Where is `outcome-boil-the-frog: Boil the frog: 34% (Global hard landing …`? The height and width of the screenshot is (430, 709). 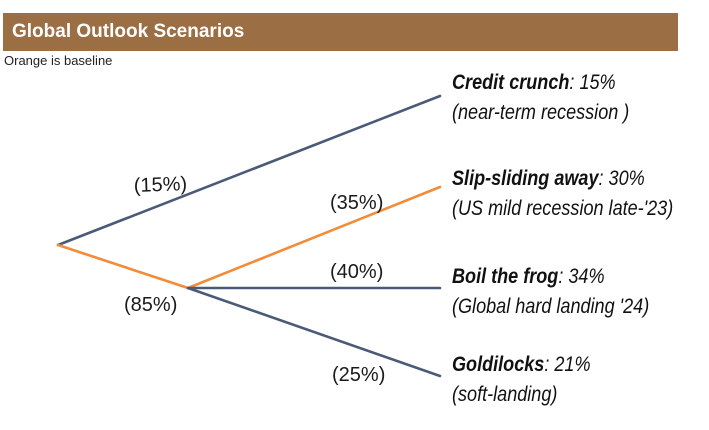
outcome-boil-the-frog: Boil the frog: 34% (Global hard landing … is located at coordinates (550, 292).